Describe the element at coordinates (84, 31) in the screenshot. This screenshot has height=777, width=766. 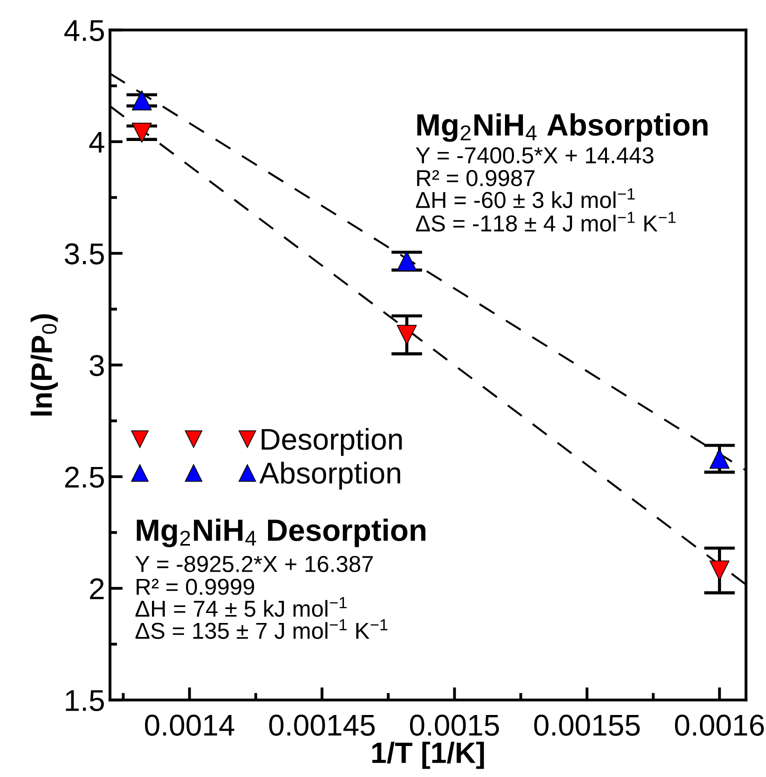
I see `y-tick-label: 4.5` at that location.